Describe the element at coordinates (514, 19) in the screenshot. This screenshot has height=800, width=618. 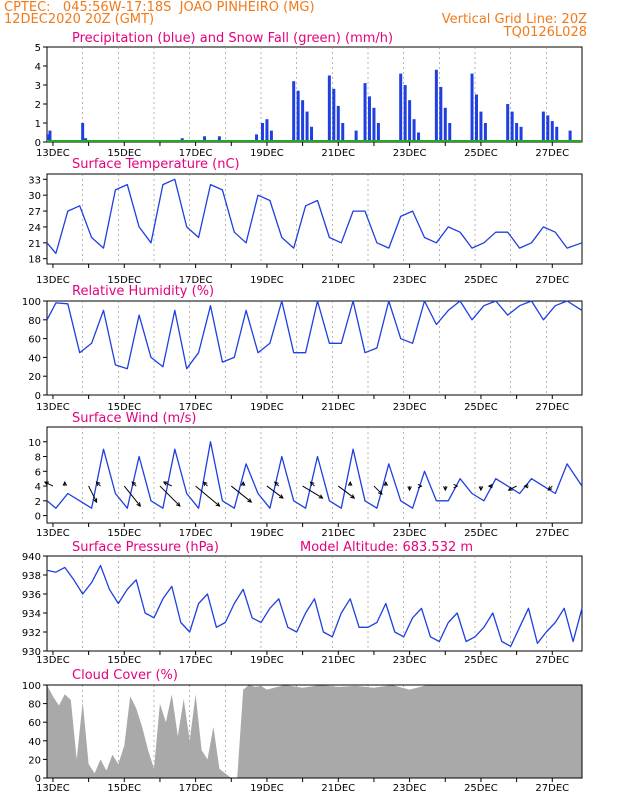
I see `header-grid-note: Vertical Grid Line: 20Z` at that location.